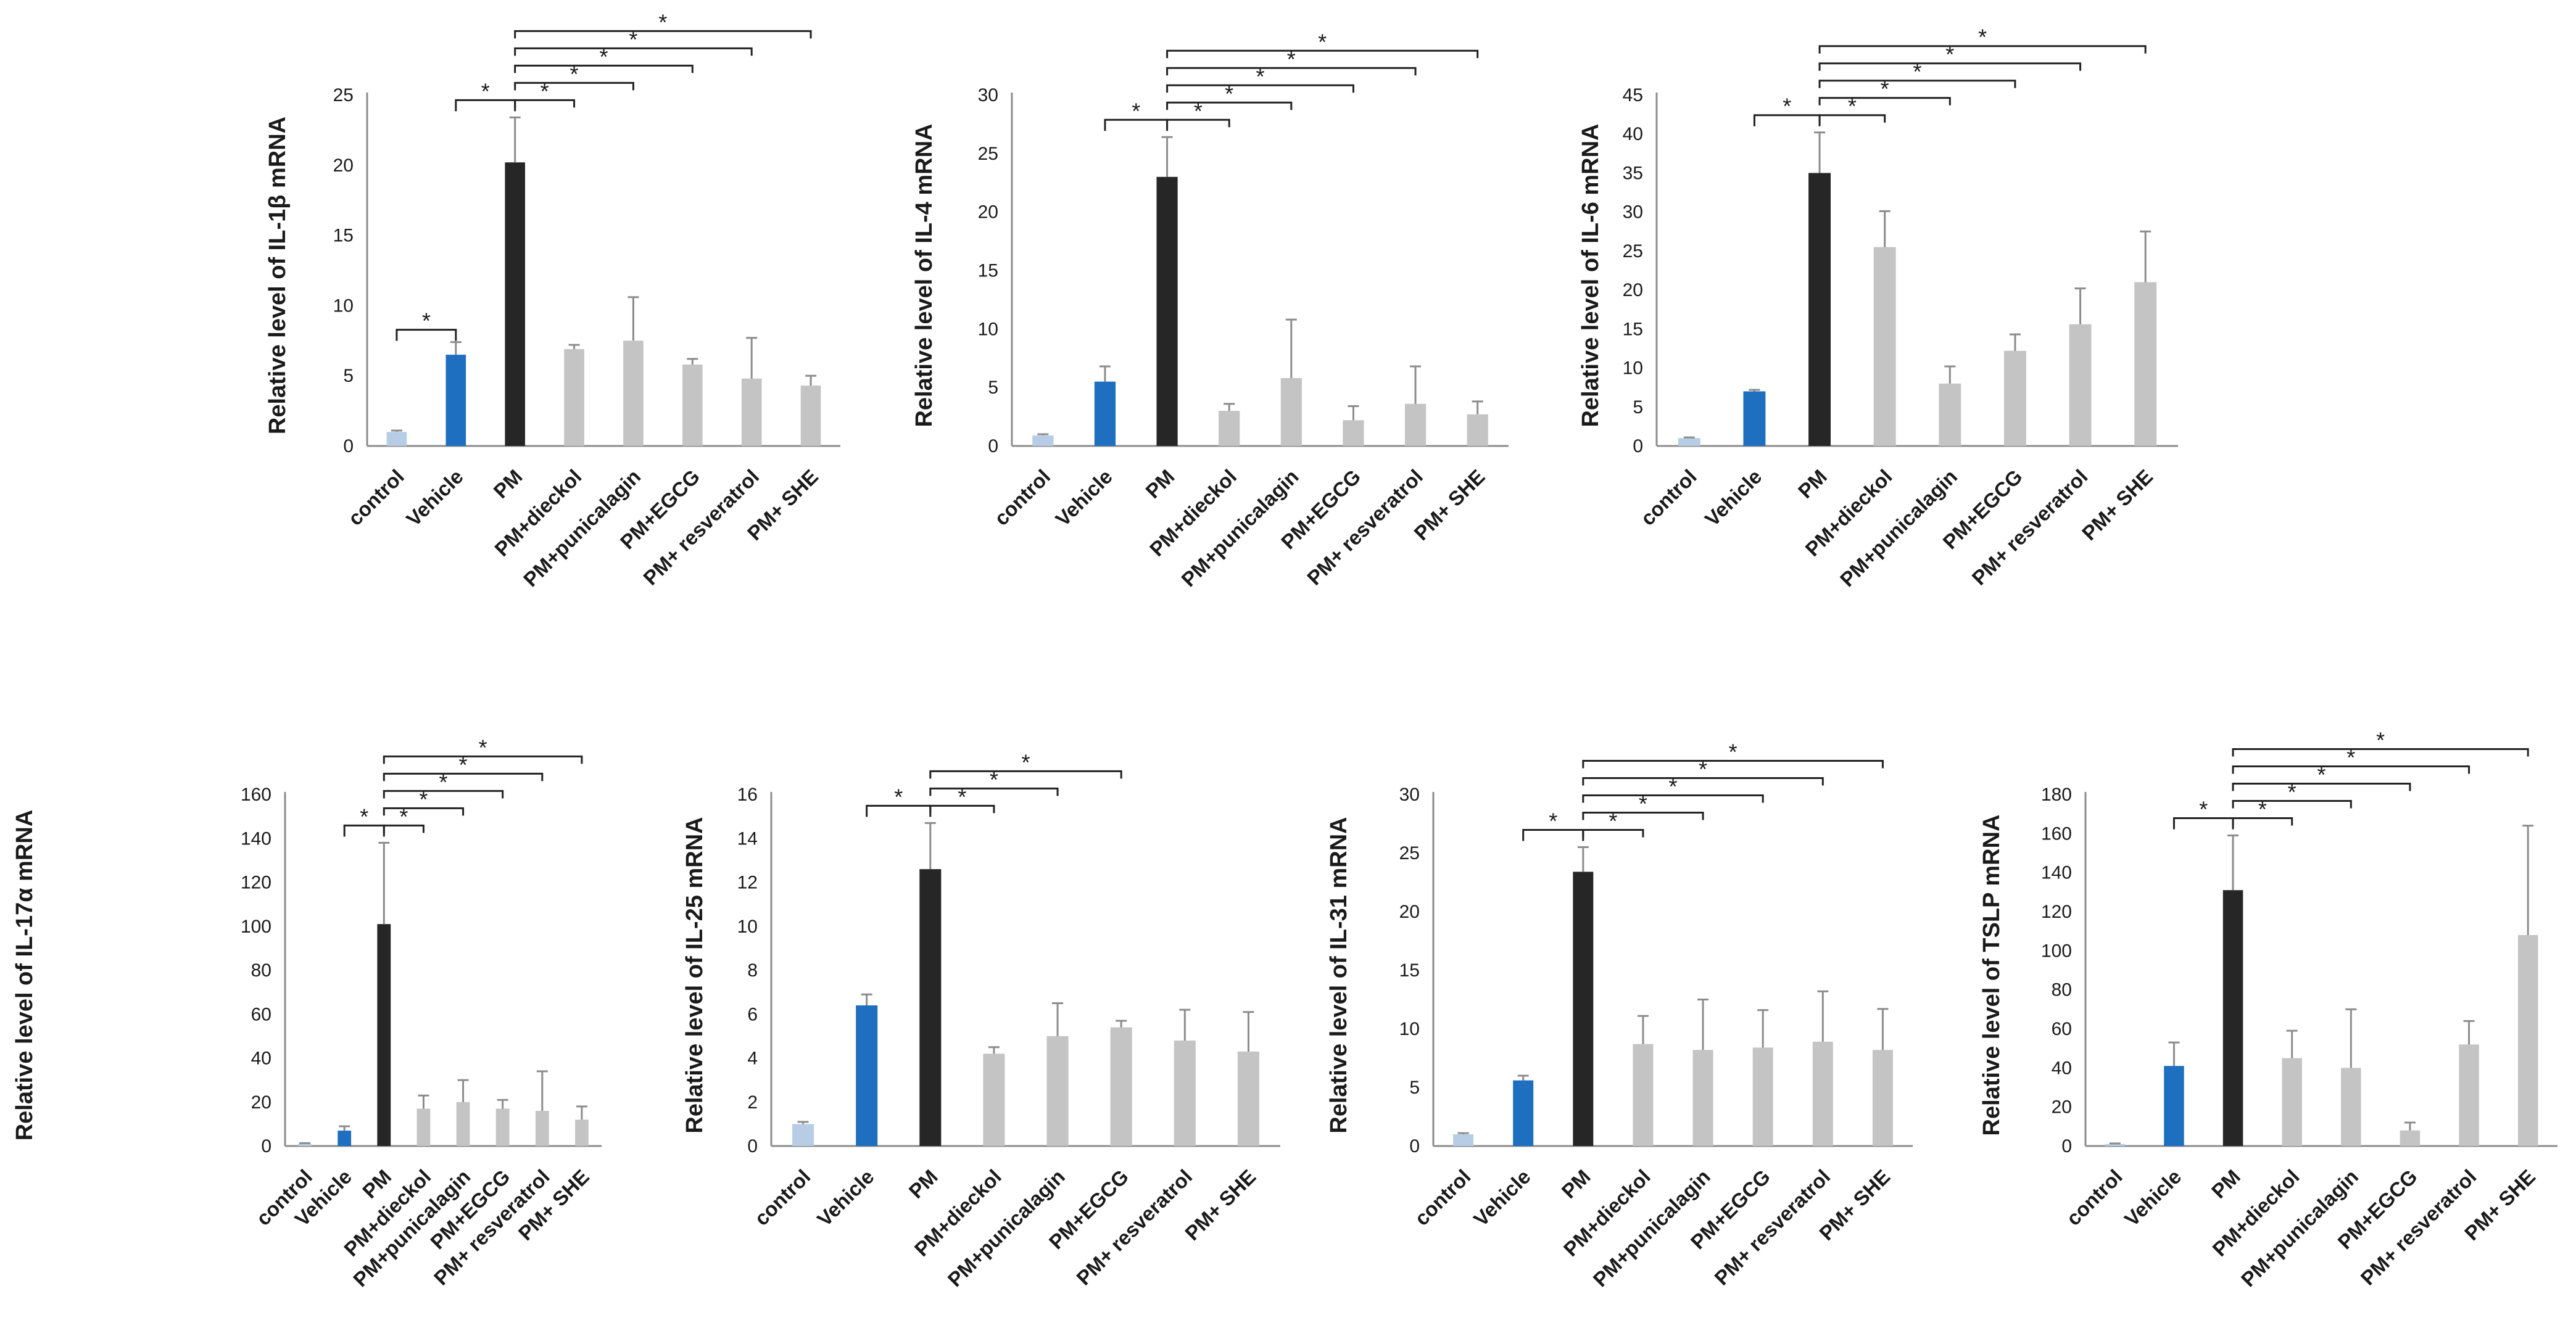 The height and width of the screenshot is (1344, 2576). Describe the element at coordinates (25, 975) in the screenshot. I see `y-axis-title: Relative level of IL-17α mRNA` at that location.